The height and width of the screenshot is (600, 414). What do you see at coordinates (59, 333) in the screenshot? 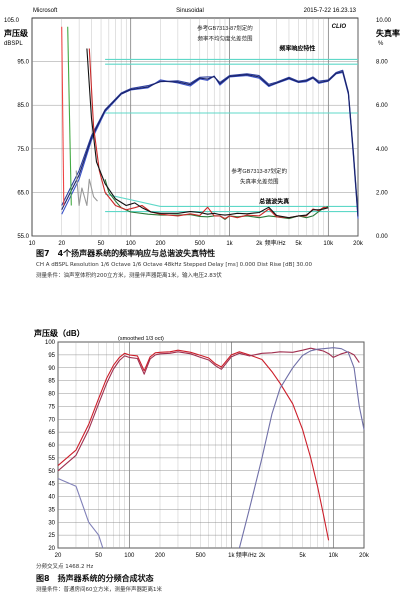
I see `chart-2-title: 声压级（dB）` at bounding box center [59, 333].